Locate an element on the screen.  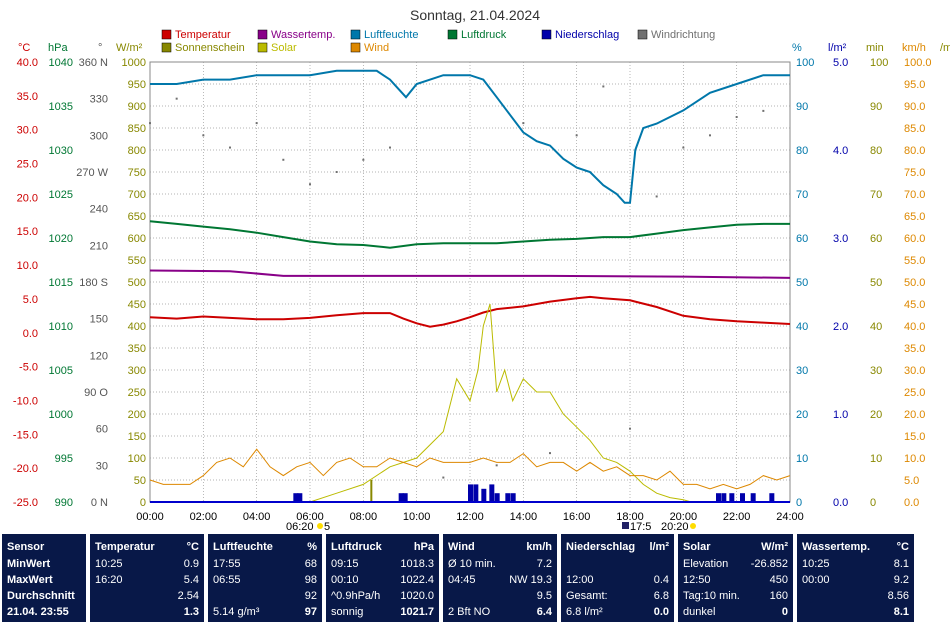
panel-row-label: Gesamt: is located at coordinates (587, 596).